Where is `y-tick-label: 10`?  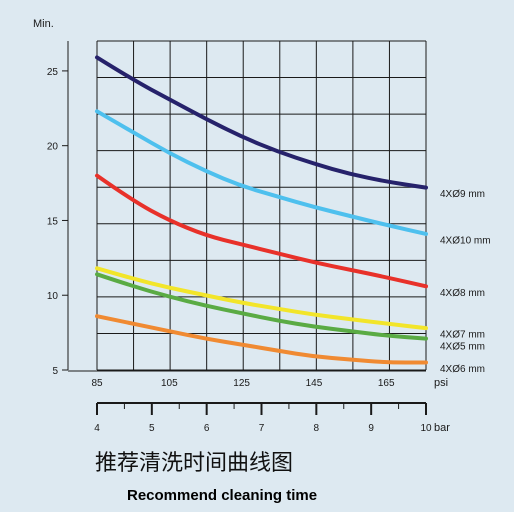 y-tick-label: 10 is located at coordinates (53, 296).